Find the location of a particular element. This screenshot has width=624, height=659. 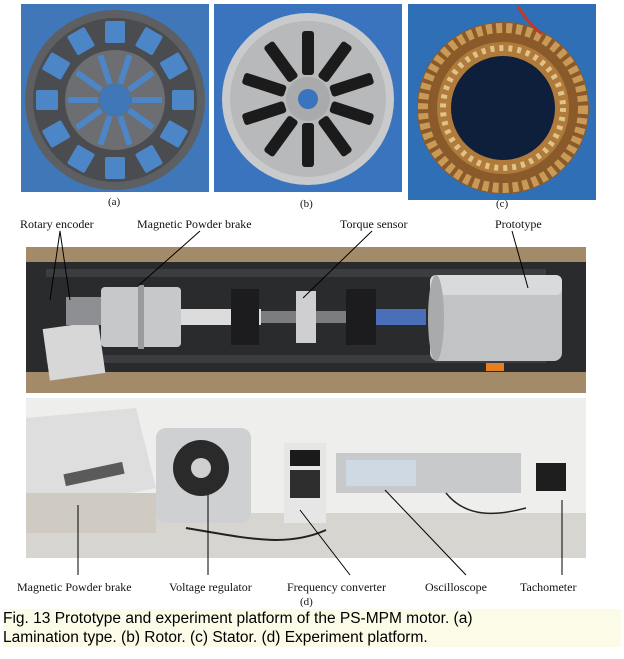

label-torque-sensor: Torque sensor is located at coordinates (374, 224).